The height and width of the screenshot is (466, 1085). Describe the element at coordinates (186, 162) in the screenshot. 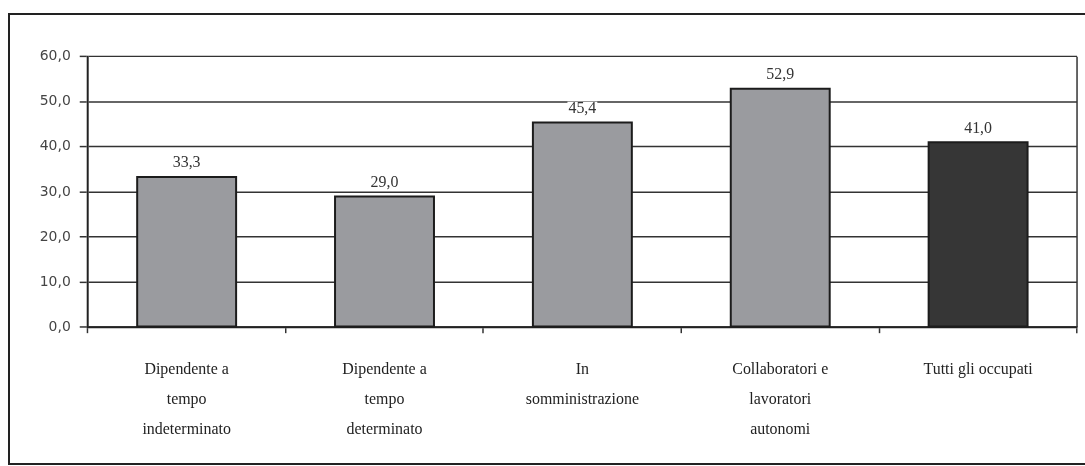

I see `data-label: 33,3` at that location.